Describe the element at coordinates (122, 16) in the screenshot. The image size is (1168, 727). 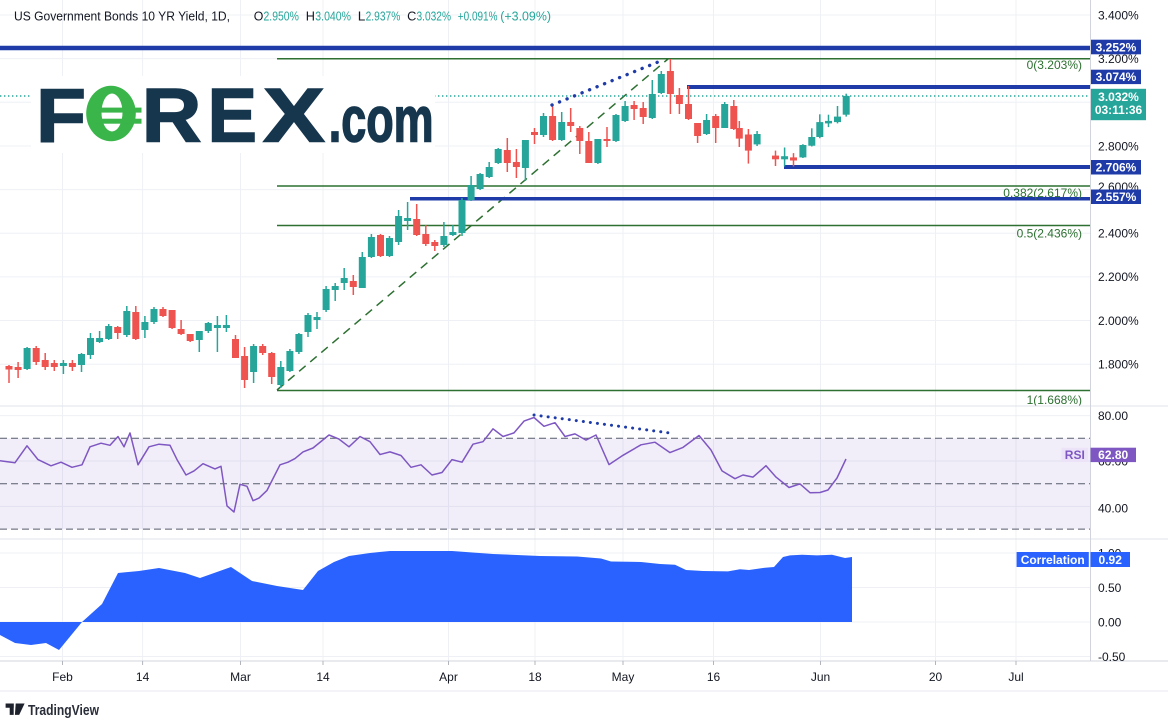
I see `svg-text:US Government Bonds 10 YR Yiel: US Government Bonds 10 YR Yield, 1D,` at that location.